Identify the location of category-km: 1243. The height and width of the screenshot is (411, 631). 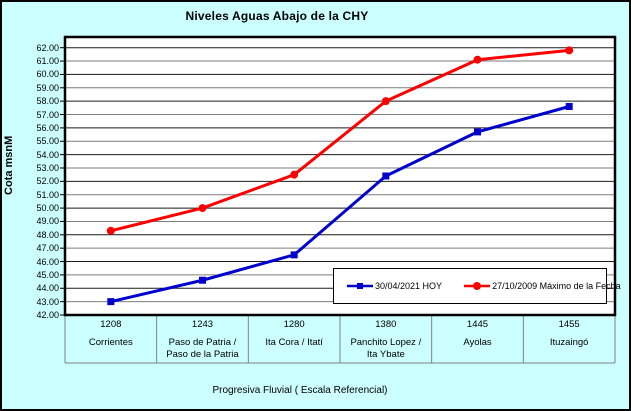
(202, 324).